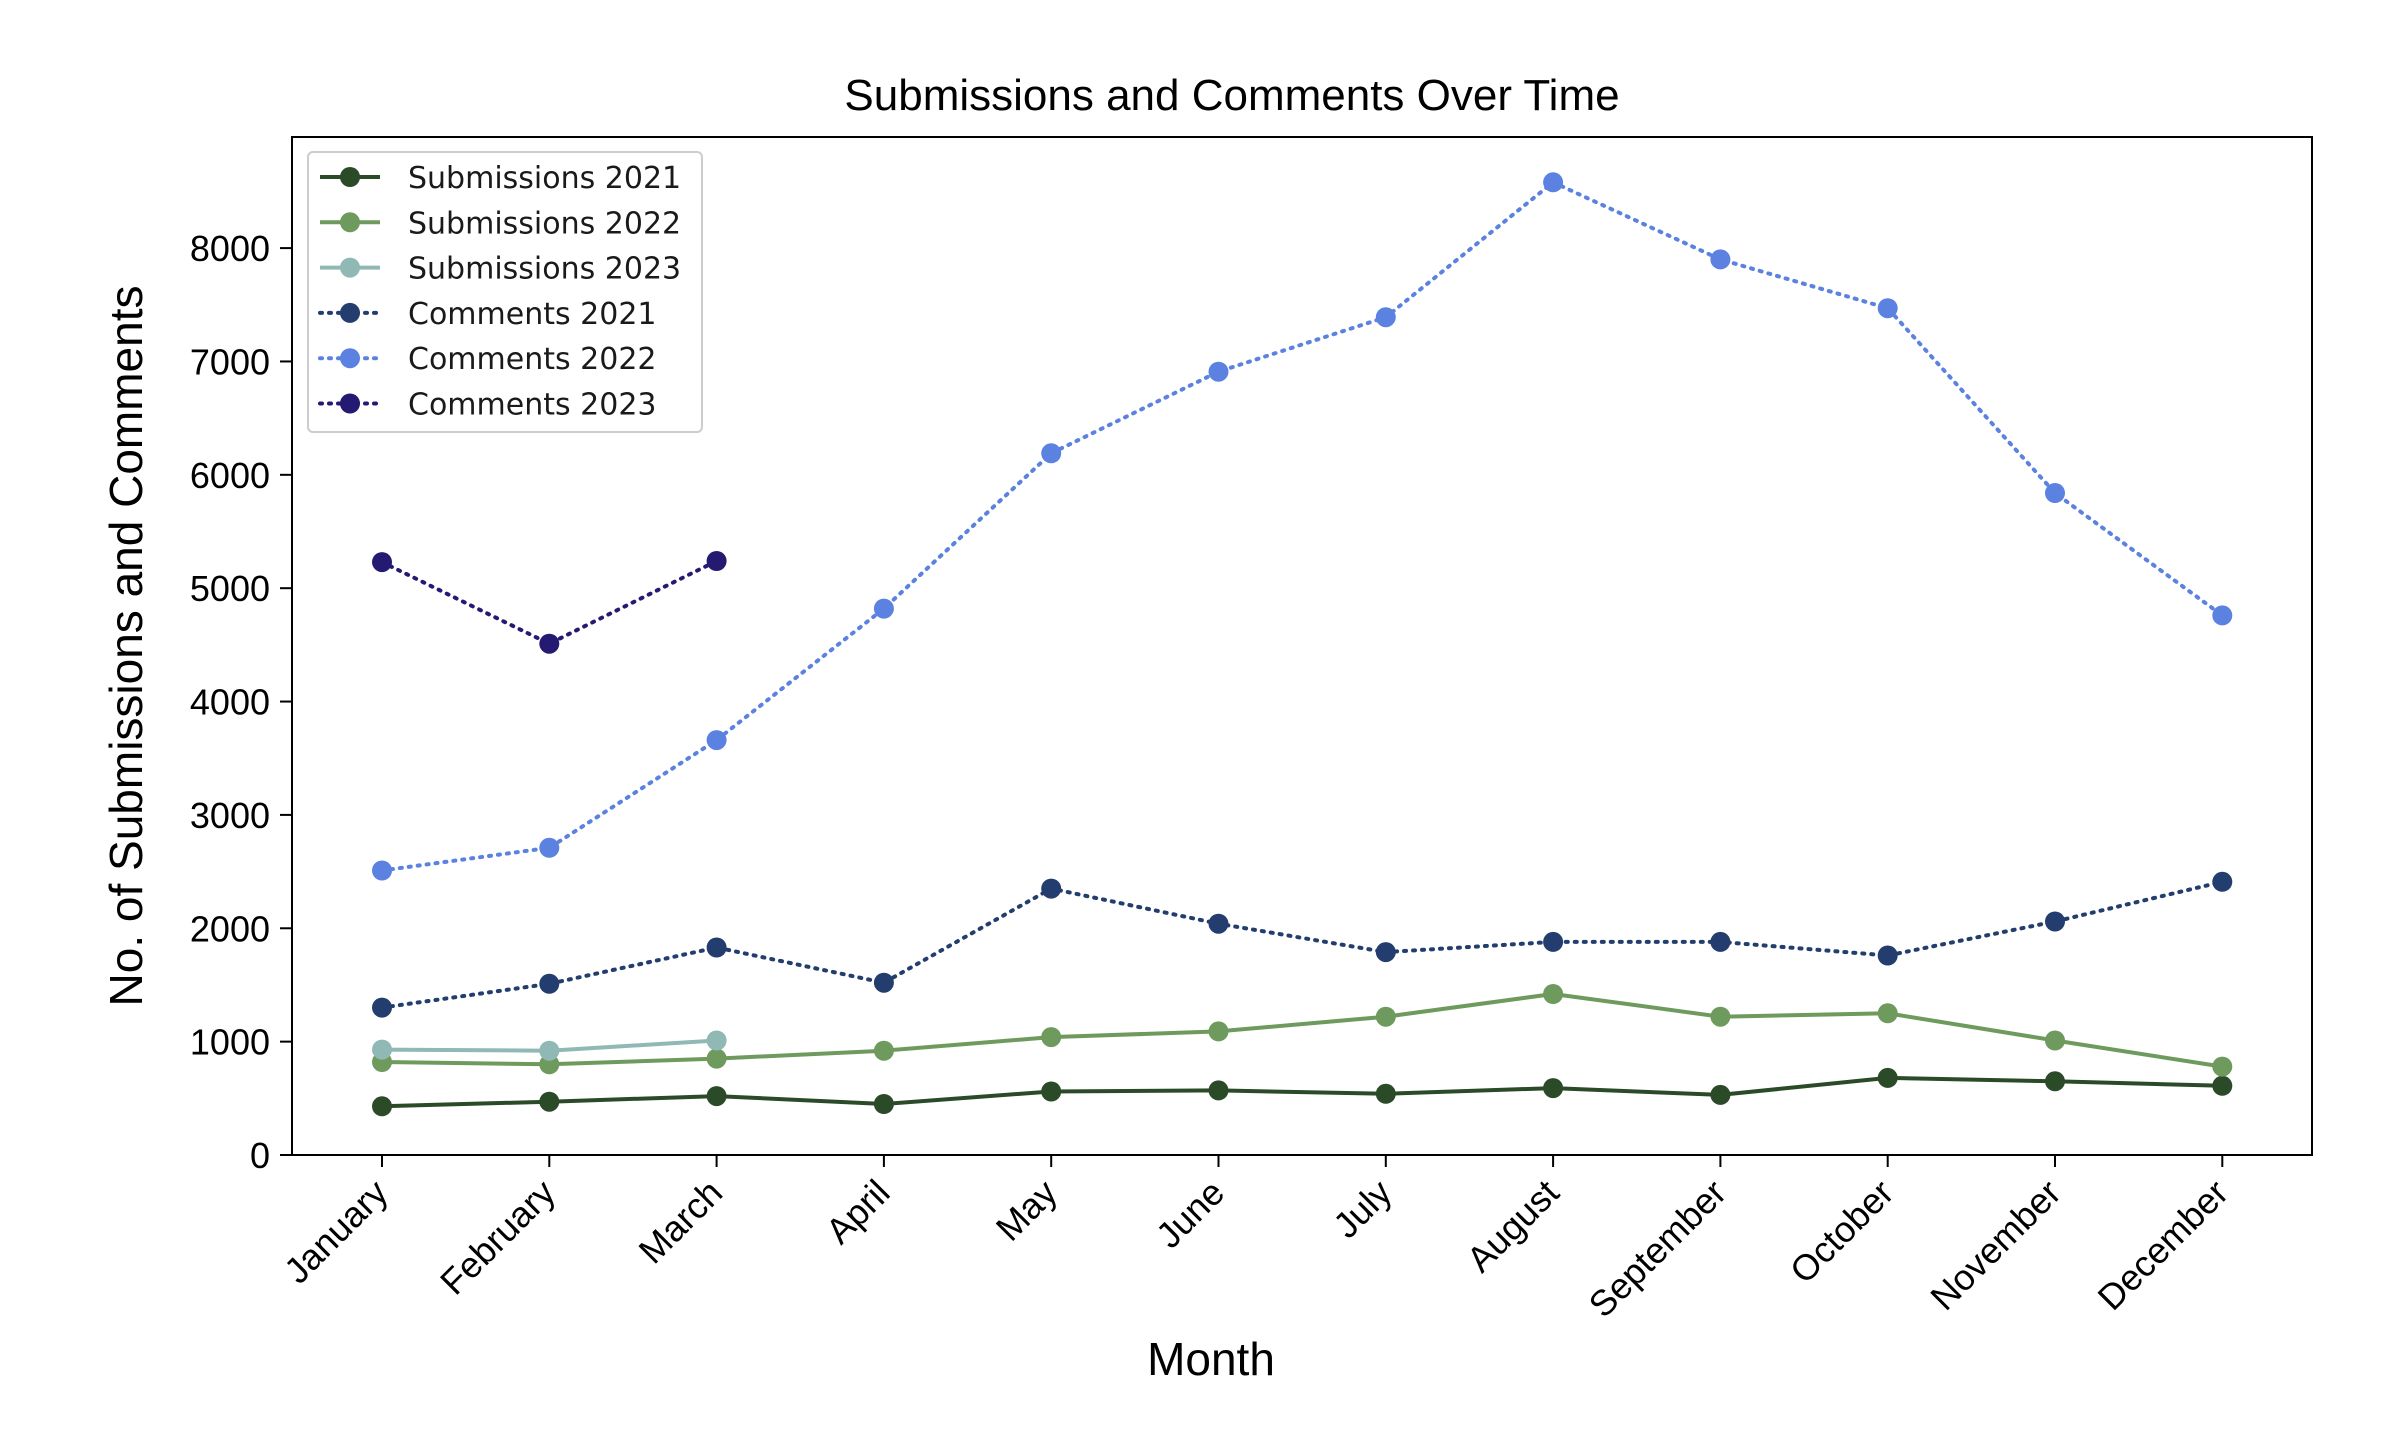 The width and height of the screenshot is (2400, 1434). I want to click on y-tick-label: 3000, so click(230, 815).